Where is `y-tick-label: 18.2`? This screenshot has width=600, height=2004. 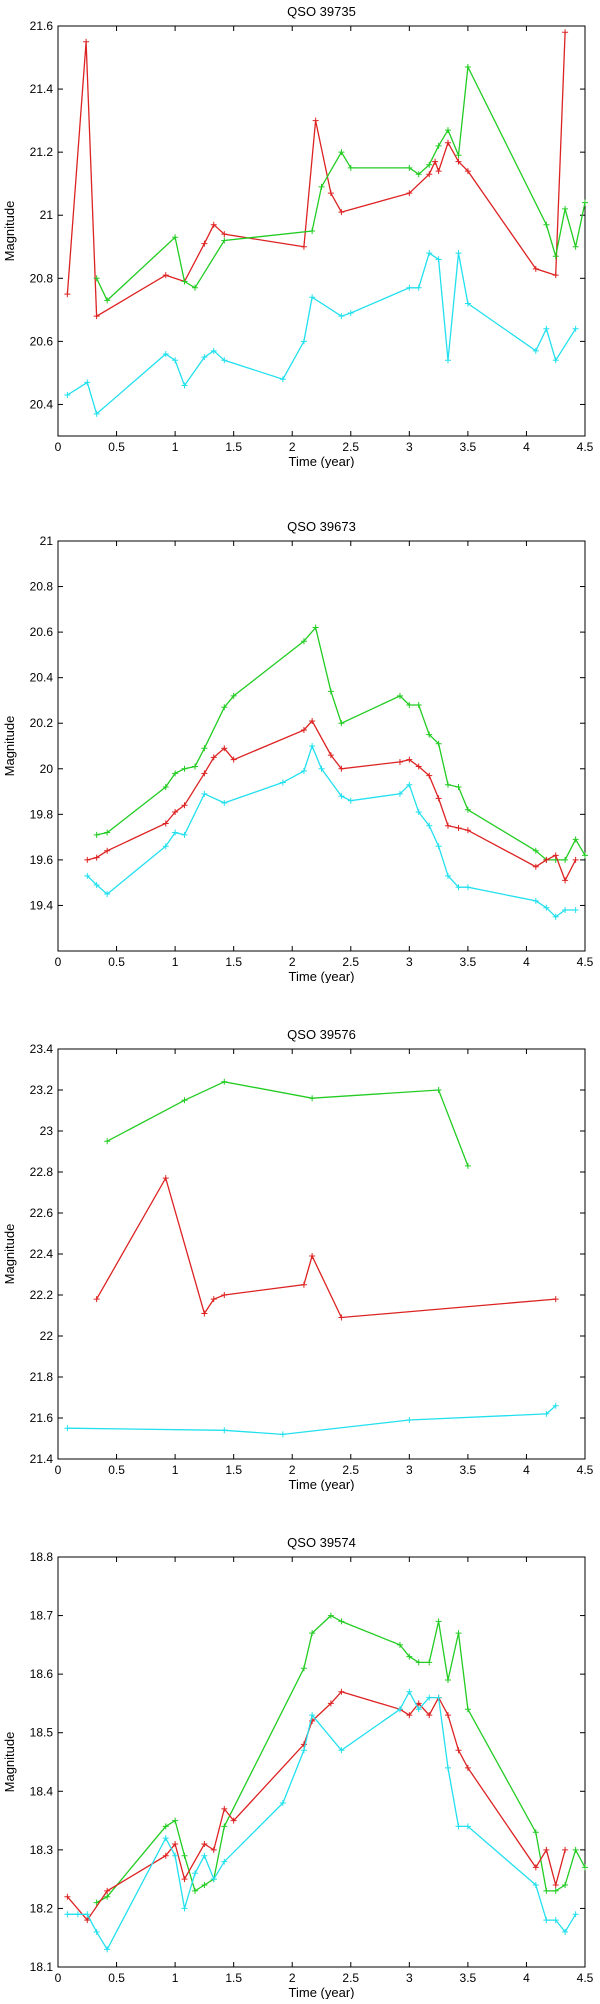 y-tick-label: 18.2 is located at coordinates (42, 1908).